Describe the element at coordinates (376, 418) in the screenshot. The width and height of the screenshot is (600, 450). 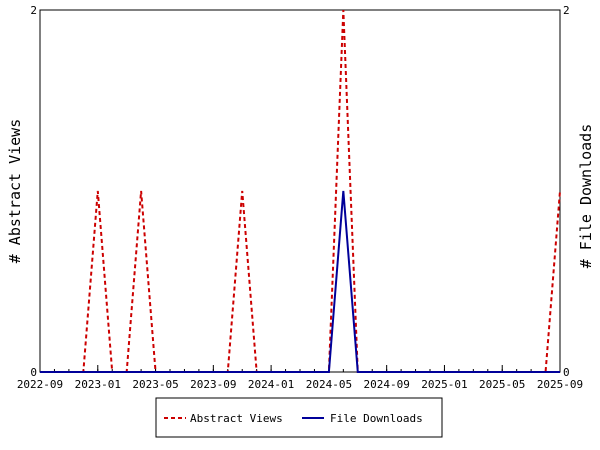
I see `legend-label-file-downloads: File Downloads` at that location.